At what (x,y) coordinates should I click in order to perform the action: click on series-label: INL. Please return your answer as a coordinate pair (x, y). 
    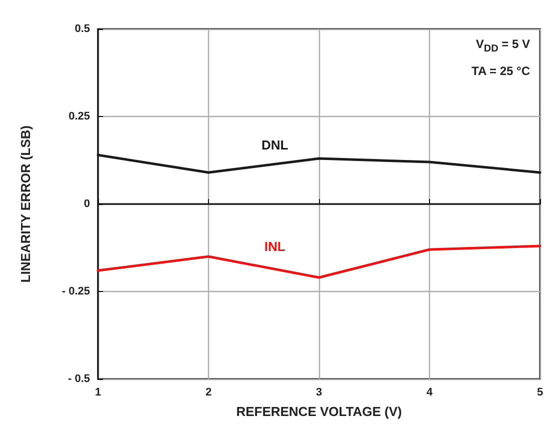
    Looking at the image, I should click on (275, 246).